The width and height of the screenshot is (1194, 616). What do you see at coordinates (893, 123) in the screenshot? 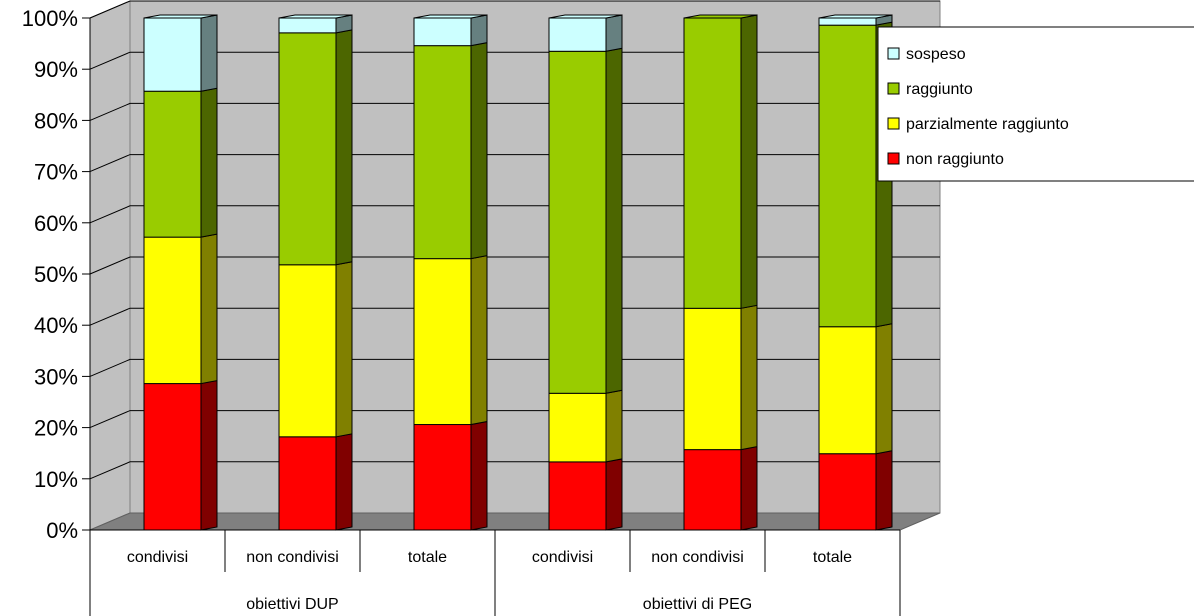
I see `legend-swatch-parzialmente-raggiunto` at bounding box center [893, 123].